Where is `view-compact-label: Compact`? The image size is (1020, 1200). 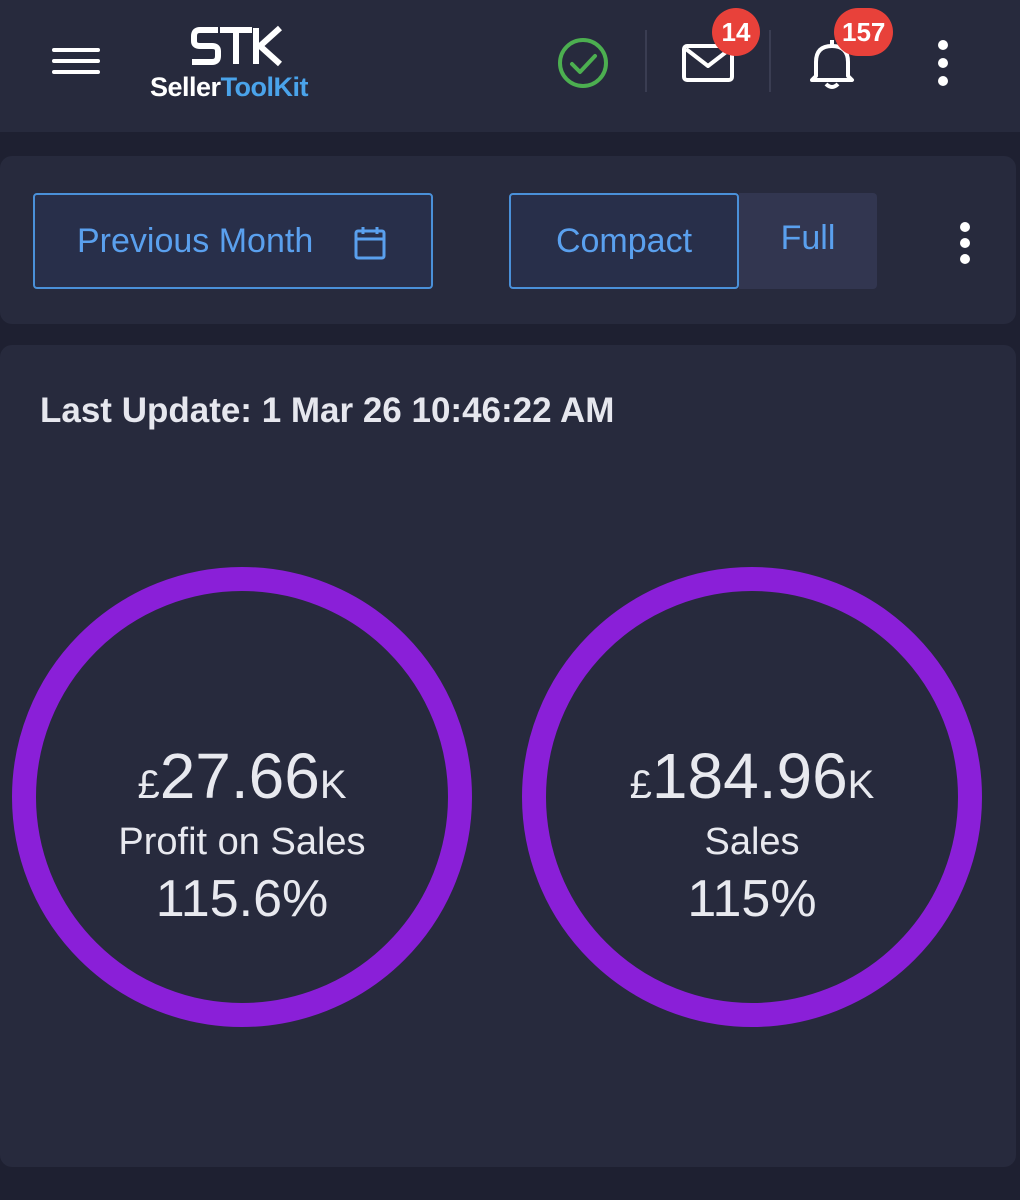 view-compact-label: Compact is located at coordinates (624, 240).